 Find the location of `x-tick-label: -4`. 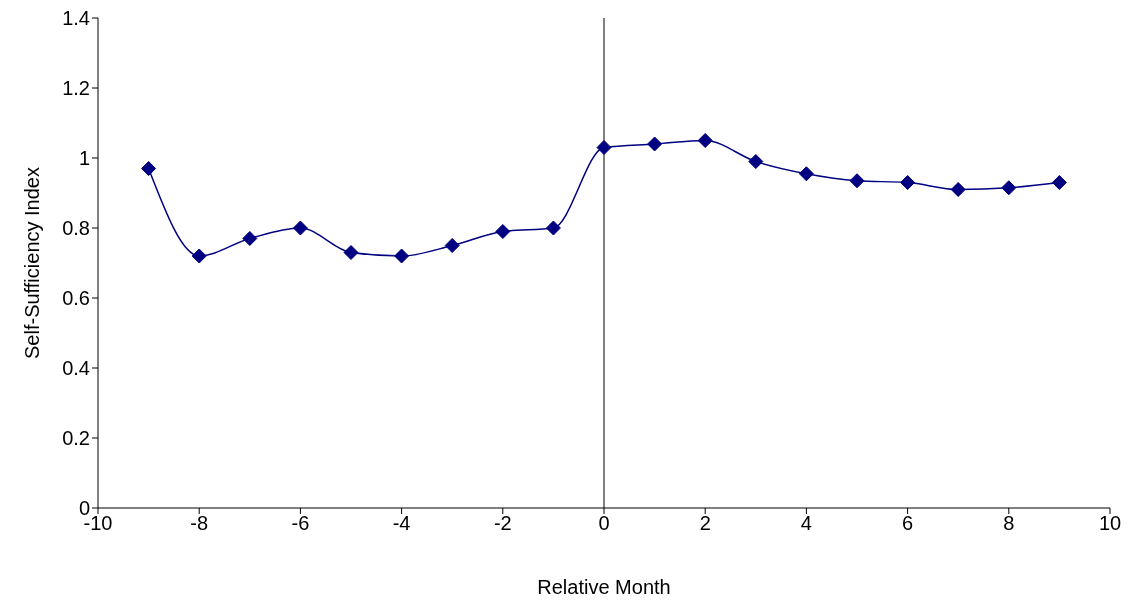

x-tick-label: -4 is located at coordinates (401, 523).